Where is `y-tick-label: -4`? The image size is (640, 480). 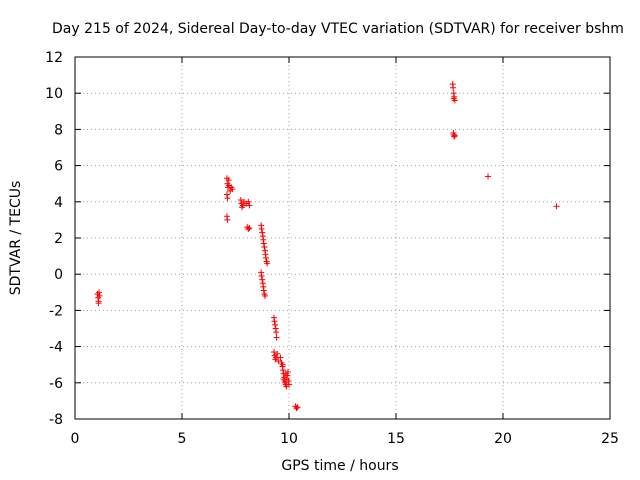
y-tick-label: -4 is located at coordinates (56, 348).